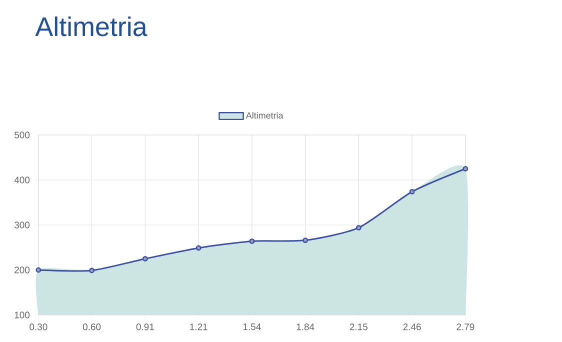 Image resolution: width=562 pixels, height=342 pixels. What do you see at coordinates (465, 327) in the screenshot?
I see `x-tick-label: 2.79` at bounding box center [465, 327].